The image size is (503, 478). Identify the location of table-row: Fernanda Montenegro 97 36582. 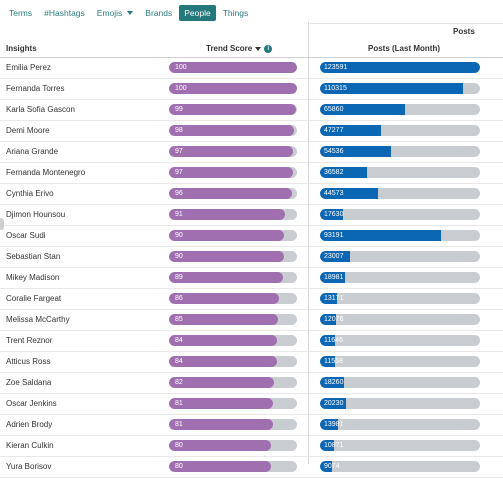
(251, 173).